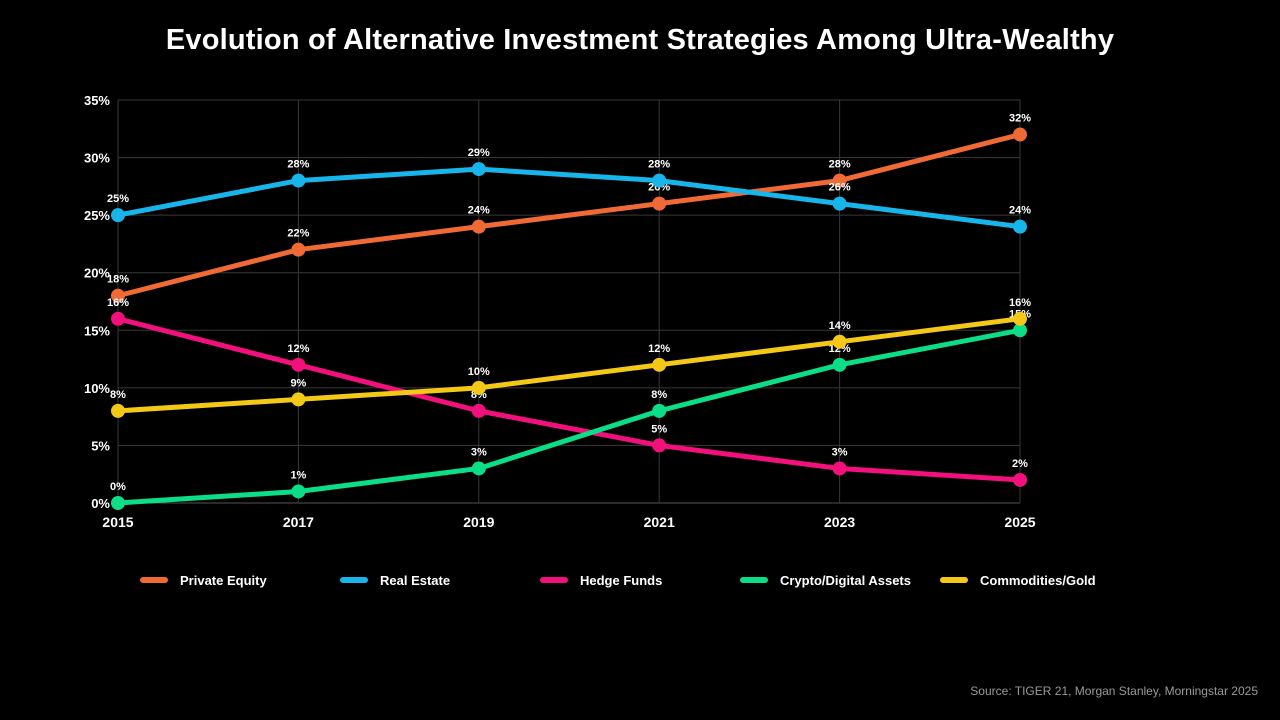 This screenshot has height=720, width=1280. I want to click on data-label: 14%, so click(840, 326).